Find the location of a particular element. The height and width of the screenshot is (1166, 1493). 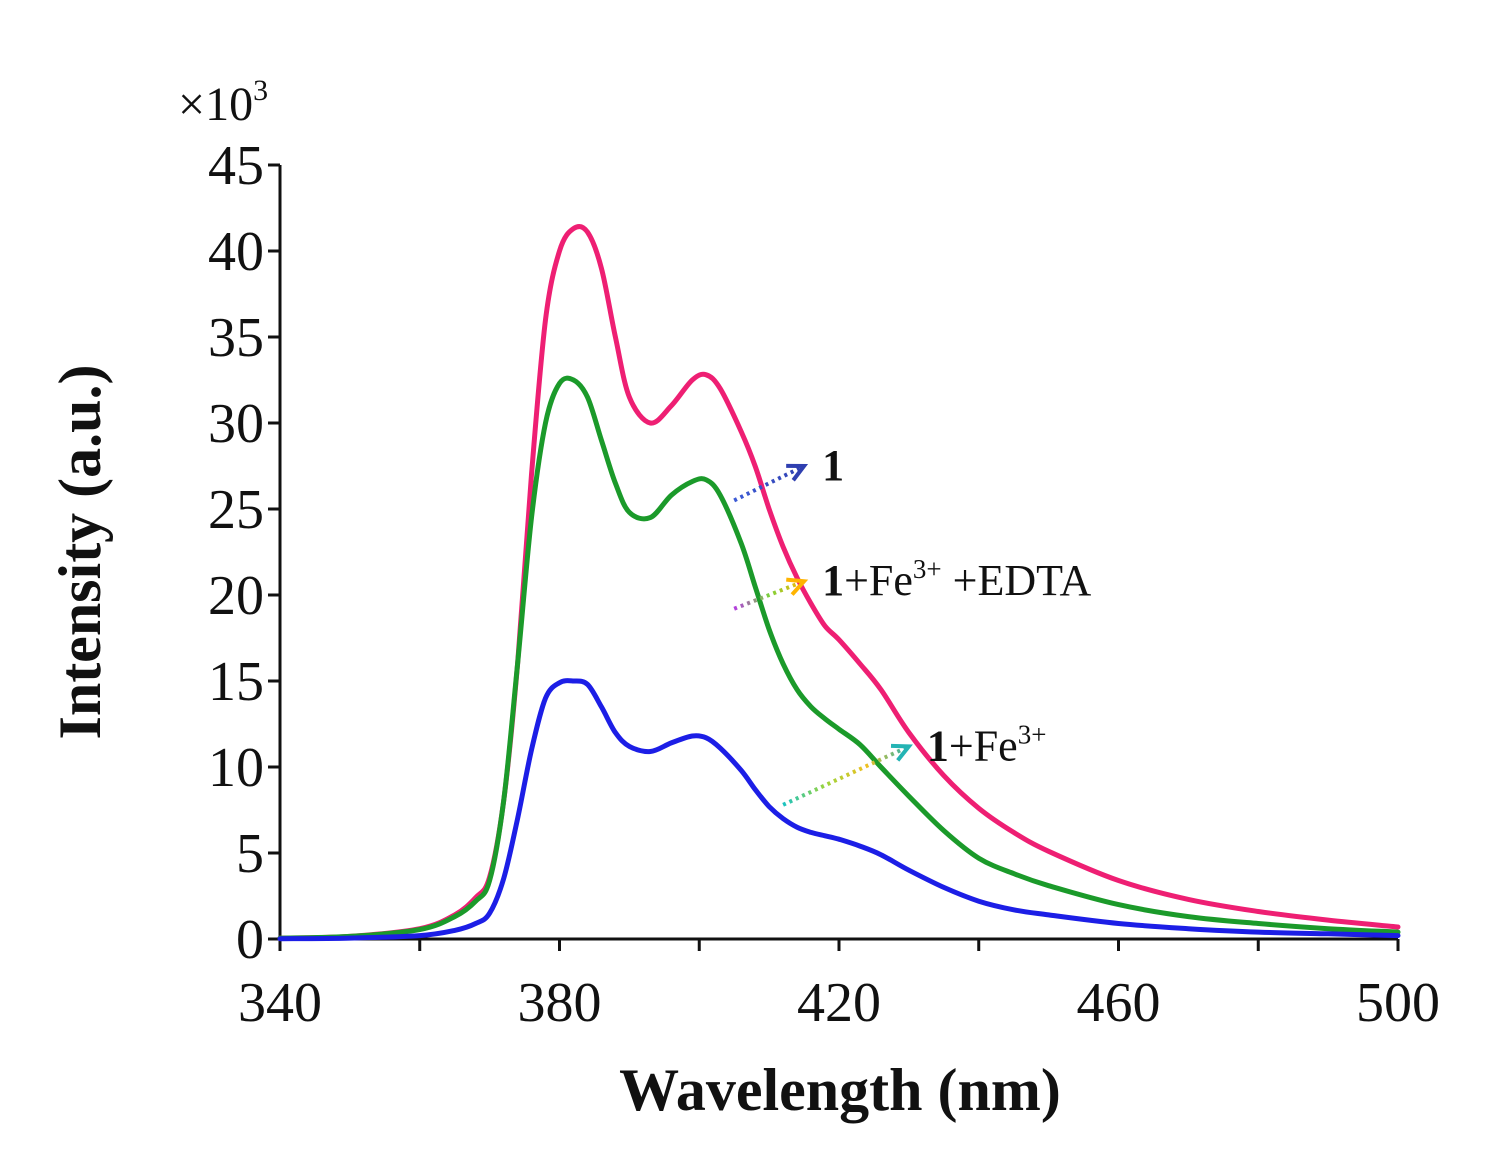

y-tick-label: 40 is located at coordinates (236, 252).